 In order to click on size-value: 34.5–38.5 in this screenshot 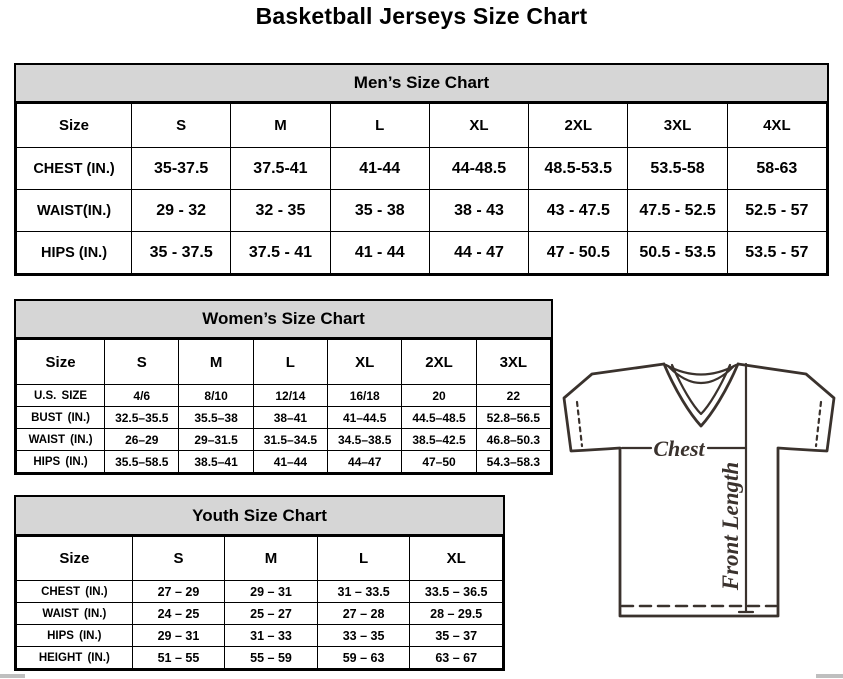, I will do `click(365, 439)`.